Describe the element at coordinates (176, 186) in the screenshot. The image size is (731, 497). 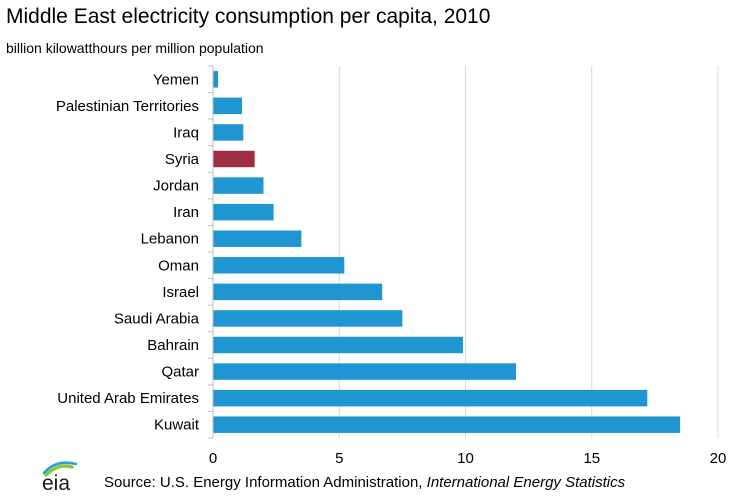
I see `y-tick-label: Jordan` at that location.